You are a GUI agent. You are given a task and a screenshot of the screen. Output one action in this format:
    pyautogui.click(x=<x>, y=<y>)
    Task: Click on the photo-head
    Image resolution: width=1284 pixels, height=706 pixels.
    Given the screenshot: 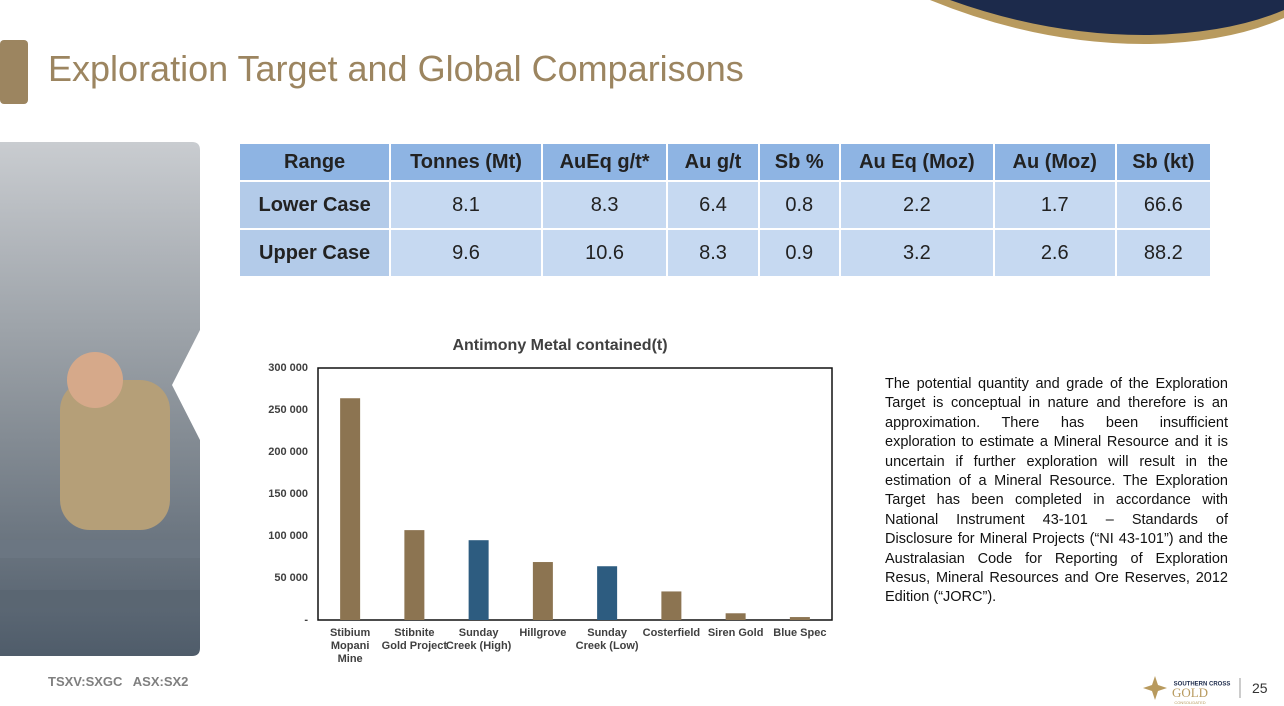 What is the action you would take?
    pyautogui.click(x=95, y=380)
    